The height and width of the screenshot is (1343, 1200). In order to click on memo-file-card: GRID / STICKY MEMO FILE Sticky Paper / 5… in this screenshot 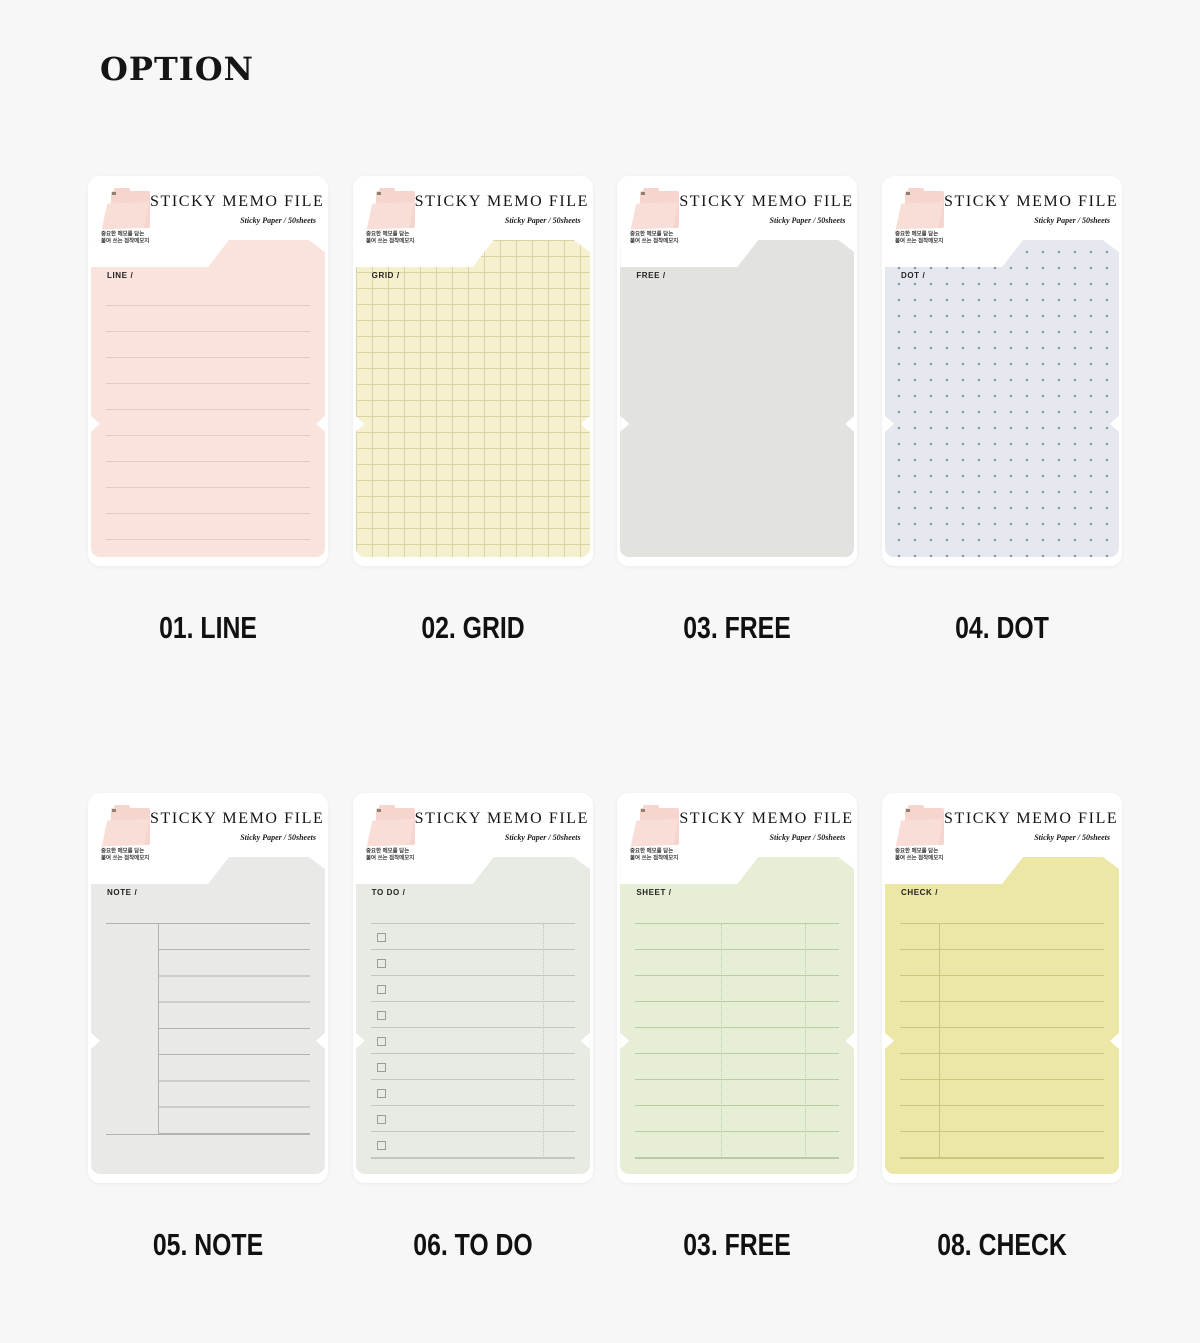, I will do `click(472, 371)`.